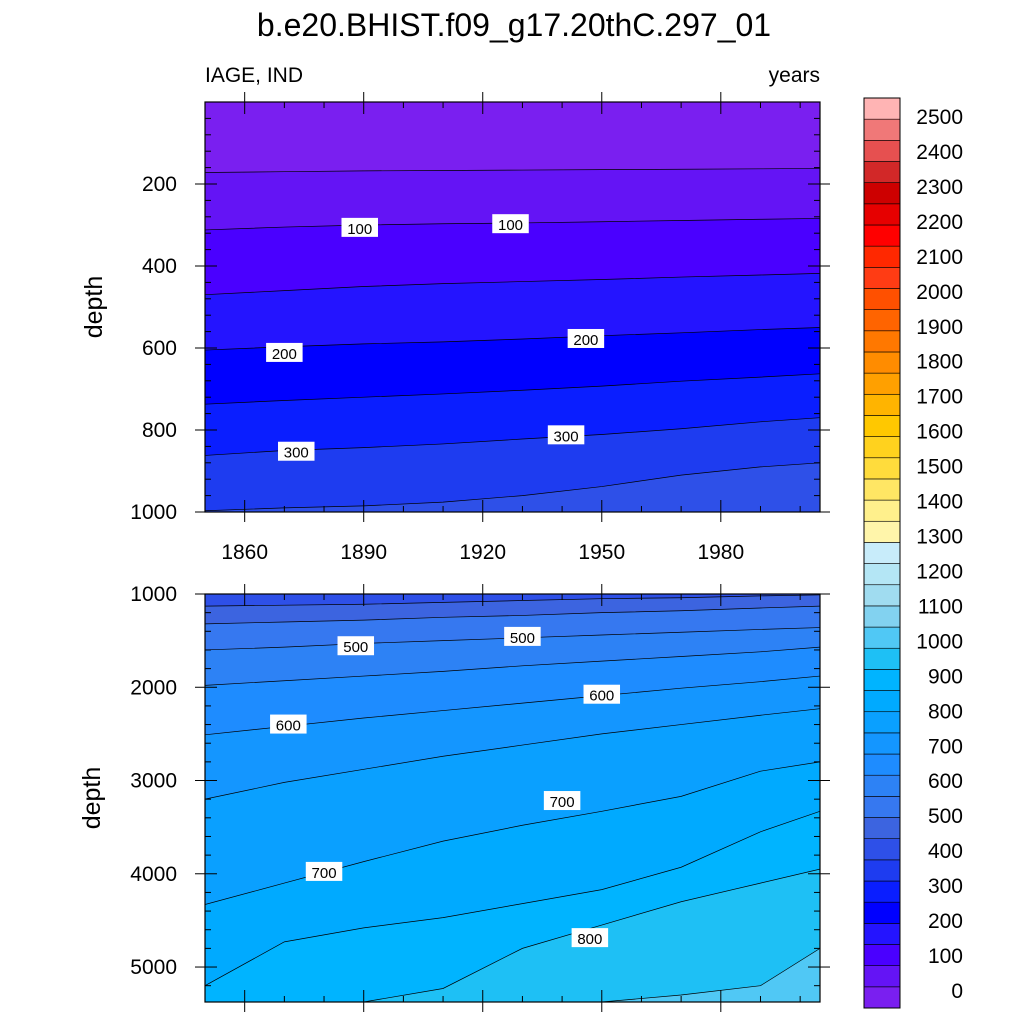  Describe the element at coordinates (601, 552) in the screenshot. I see `x-tick-label: 1950` at that location.